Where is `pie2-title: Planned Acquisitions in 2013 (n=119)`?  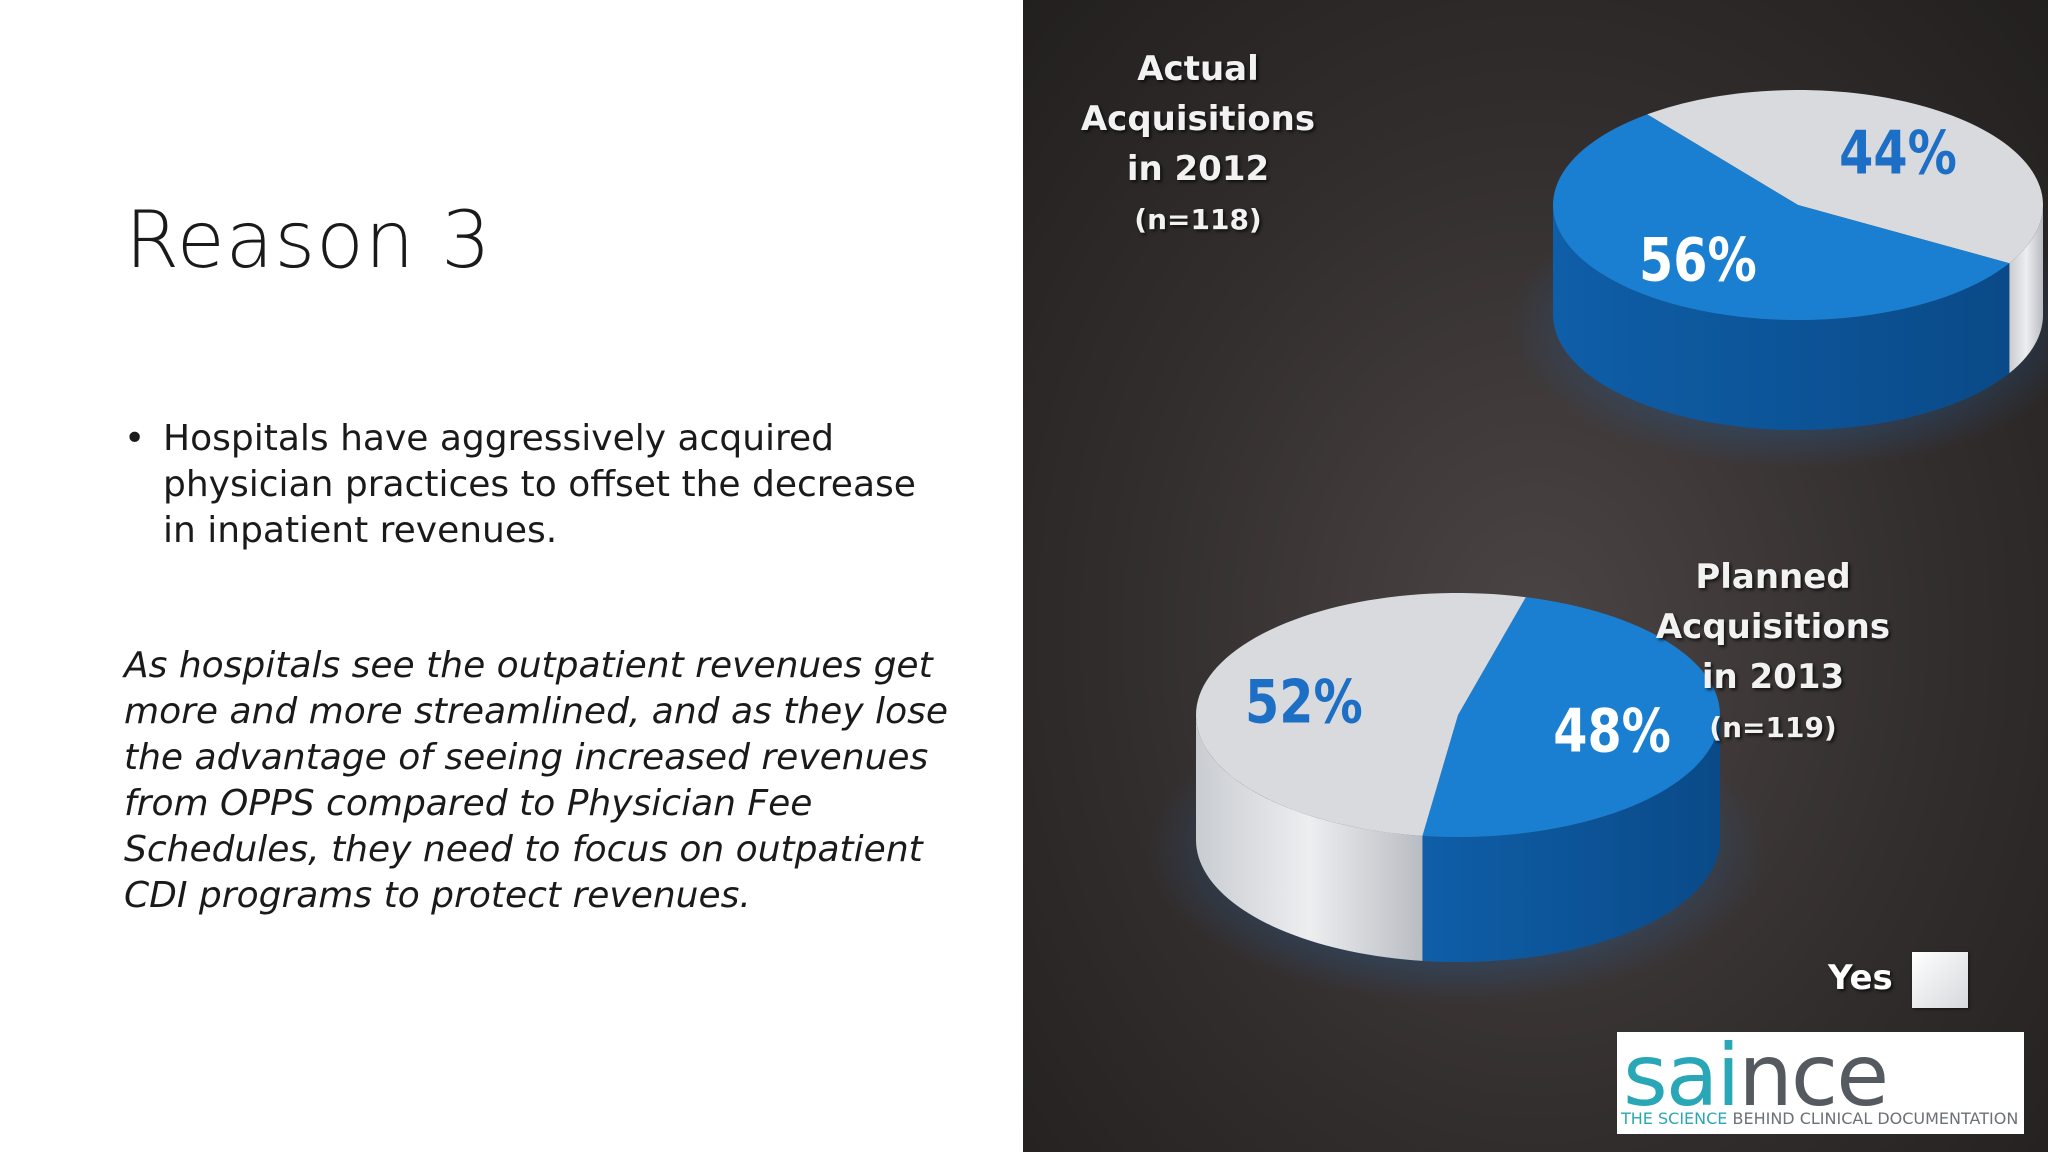 pie2-title: Planned Acquisitions in 2013 (n=119) is located at coordinates (1773, 653).